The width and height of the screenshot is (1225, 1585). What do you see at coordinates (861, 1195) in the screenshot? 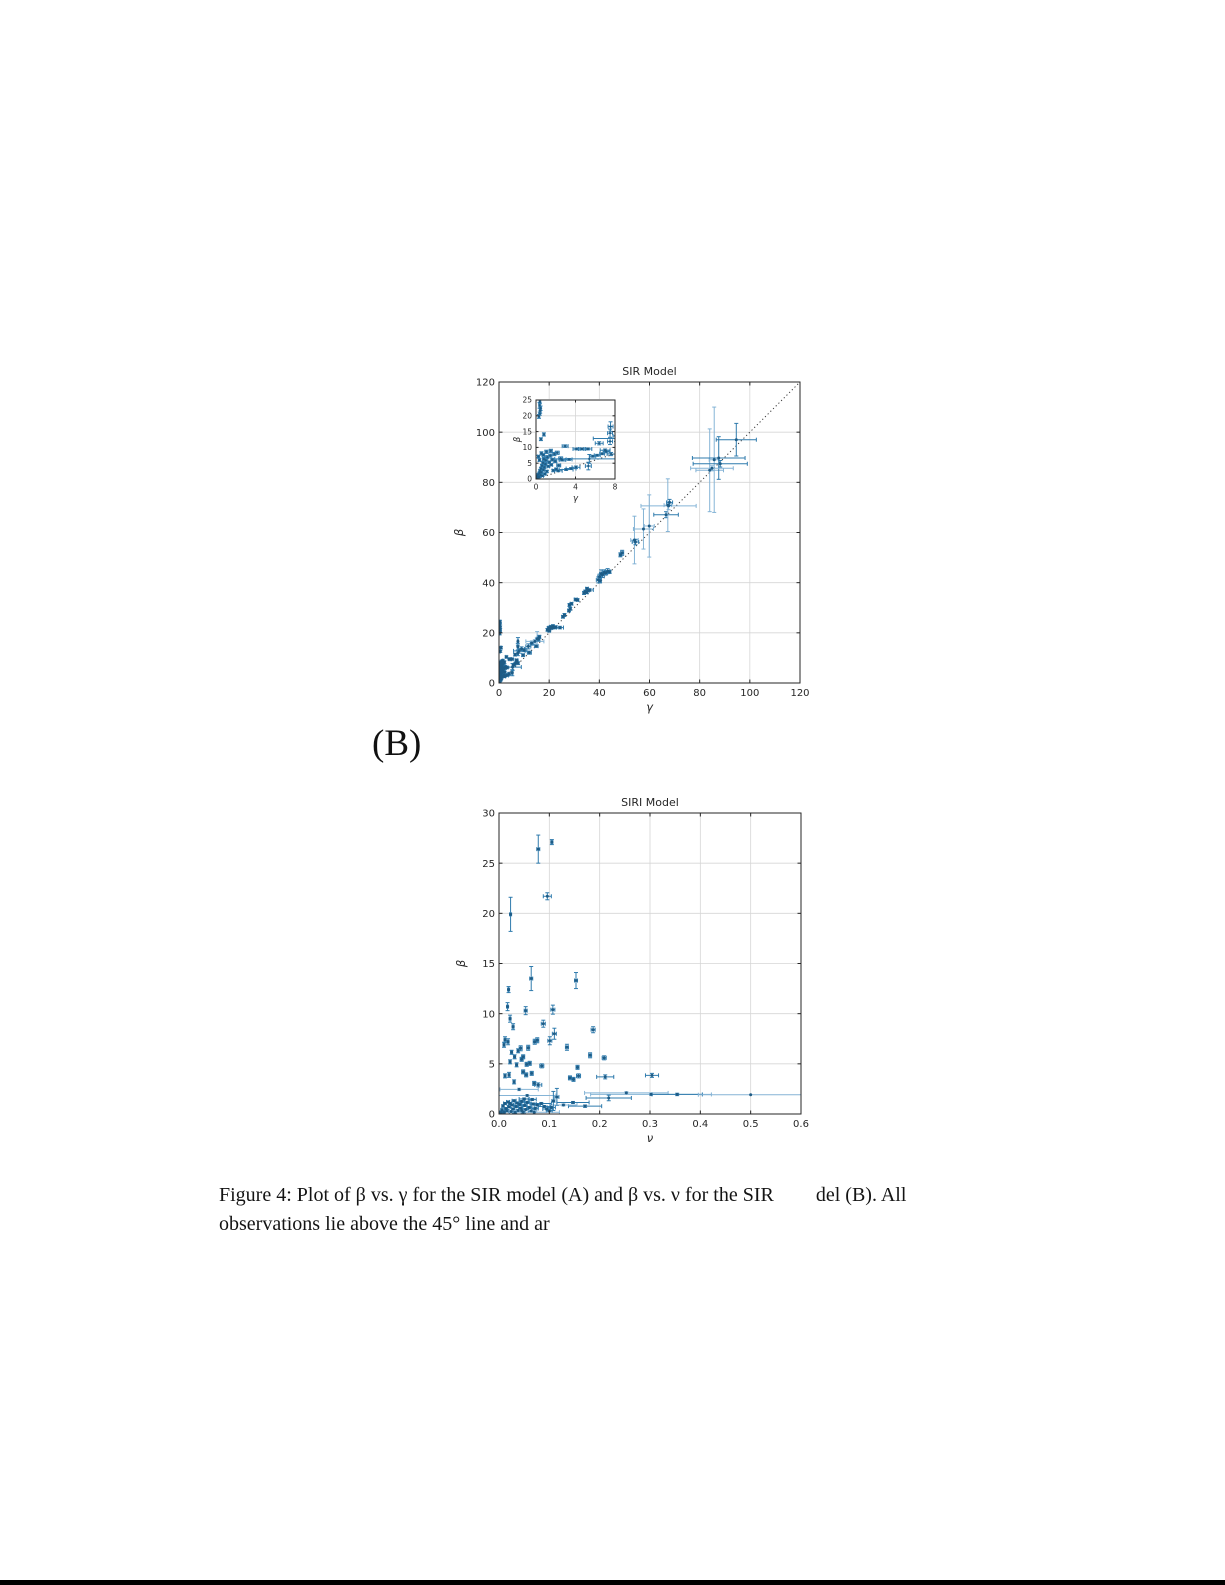
I see `caption-line1-post: del (B). All` at bounding box center [861, 1195].